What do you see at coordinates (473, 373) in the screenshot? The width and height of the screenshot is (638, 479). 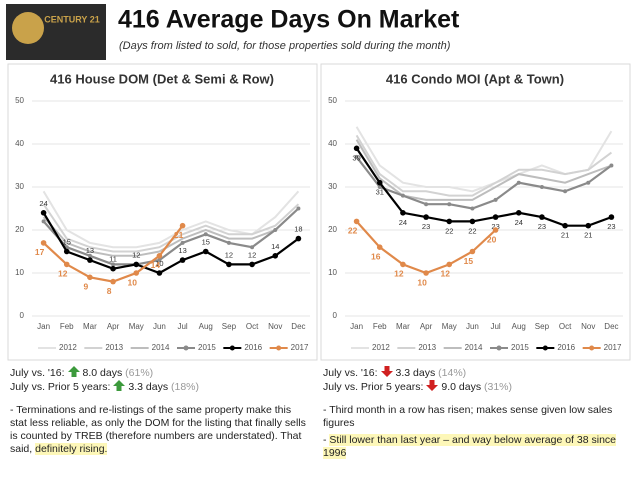 I see `stat-line: July vs. '16: 3.3 days (14%)` at bounding box center [473, 373].